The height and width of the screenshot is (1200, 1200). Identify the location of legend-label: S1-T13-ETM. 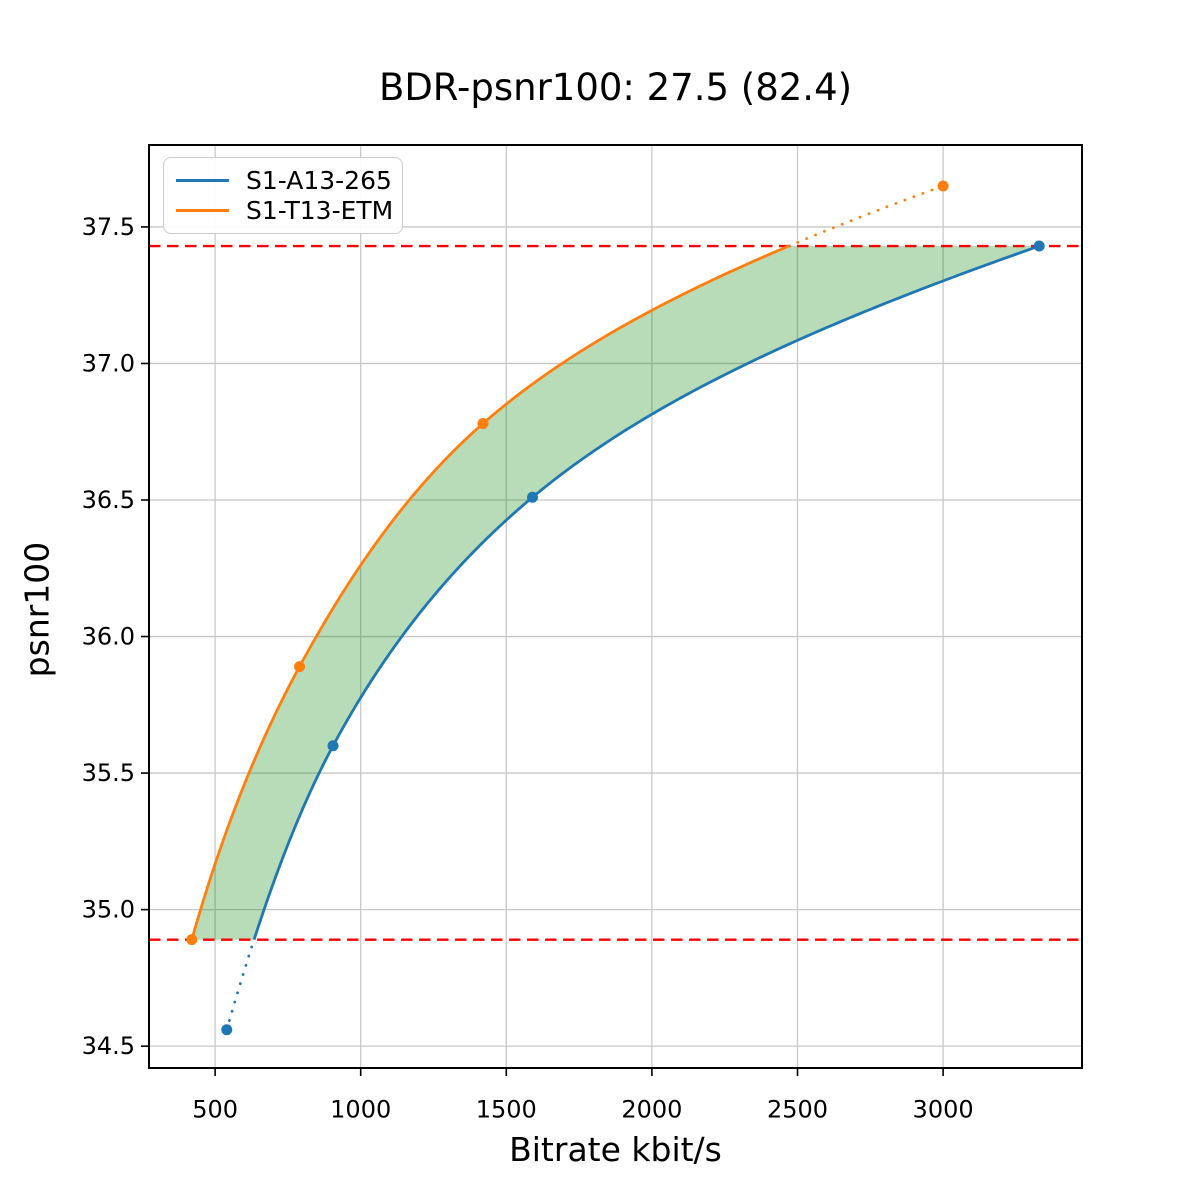
(320, 211).